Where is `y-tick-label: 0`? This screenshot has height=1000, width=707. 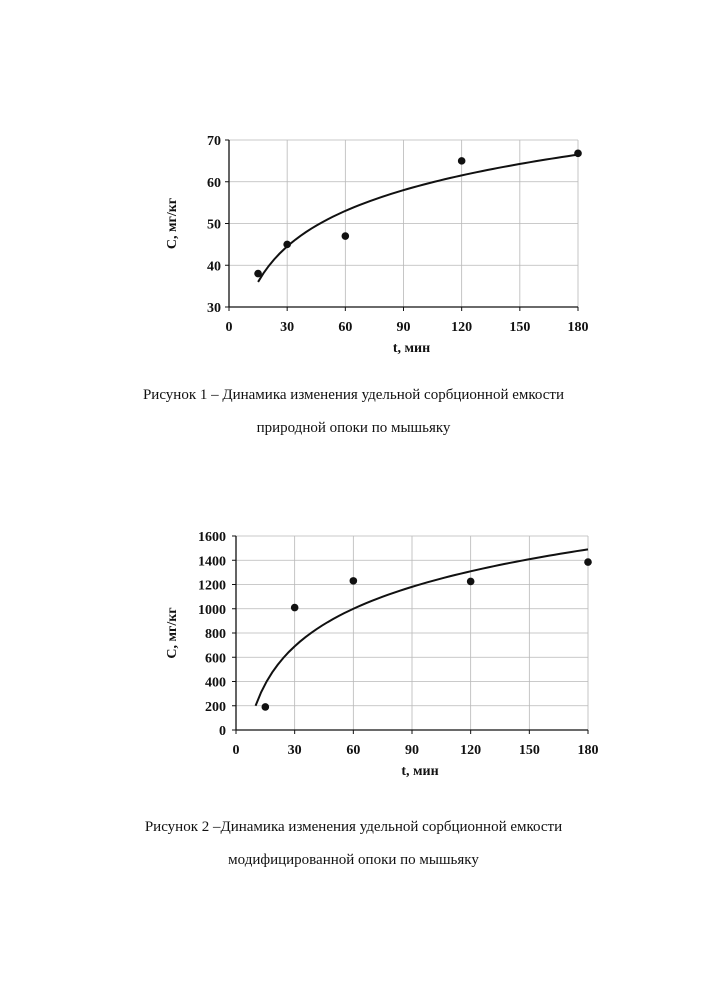
y-tick-label: 0 is located at coordinates (222, 731).